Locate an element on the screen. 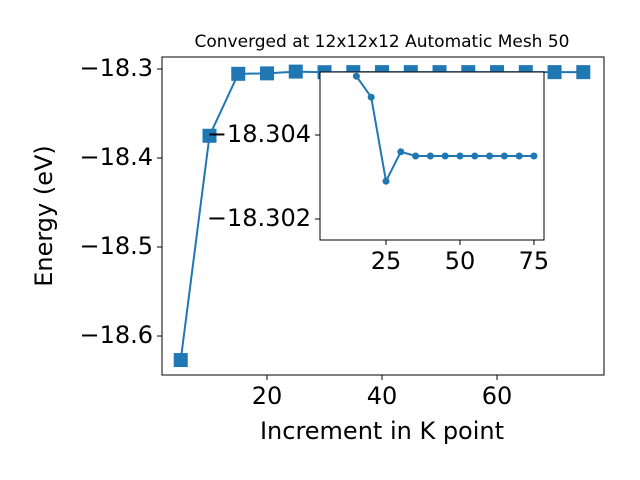 The image size is (640, 480). y-tick-label: −18.4 is located at coordinates (116, 157).